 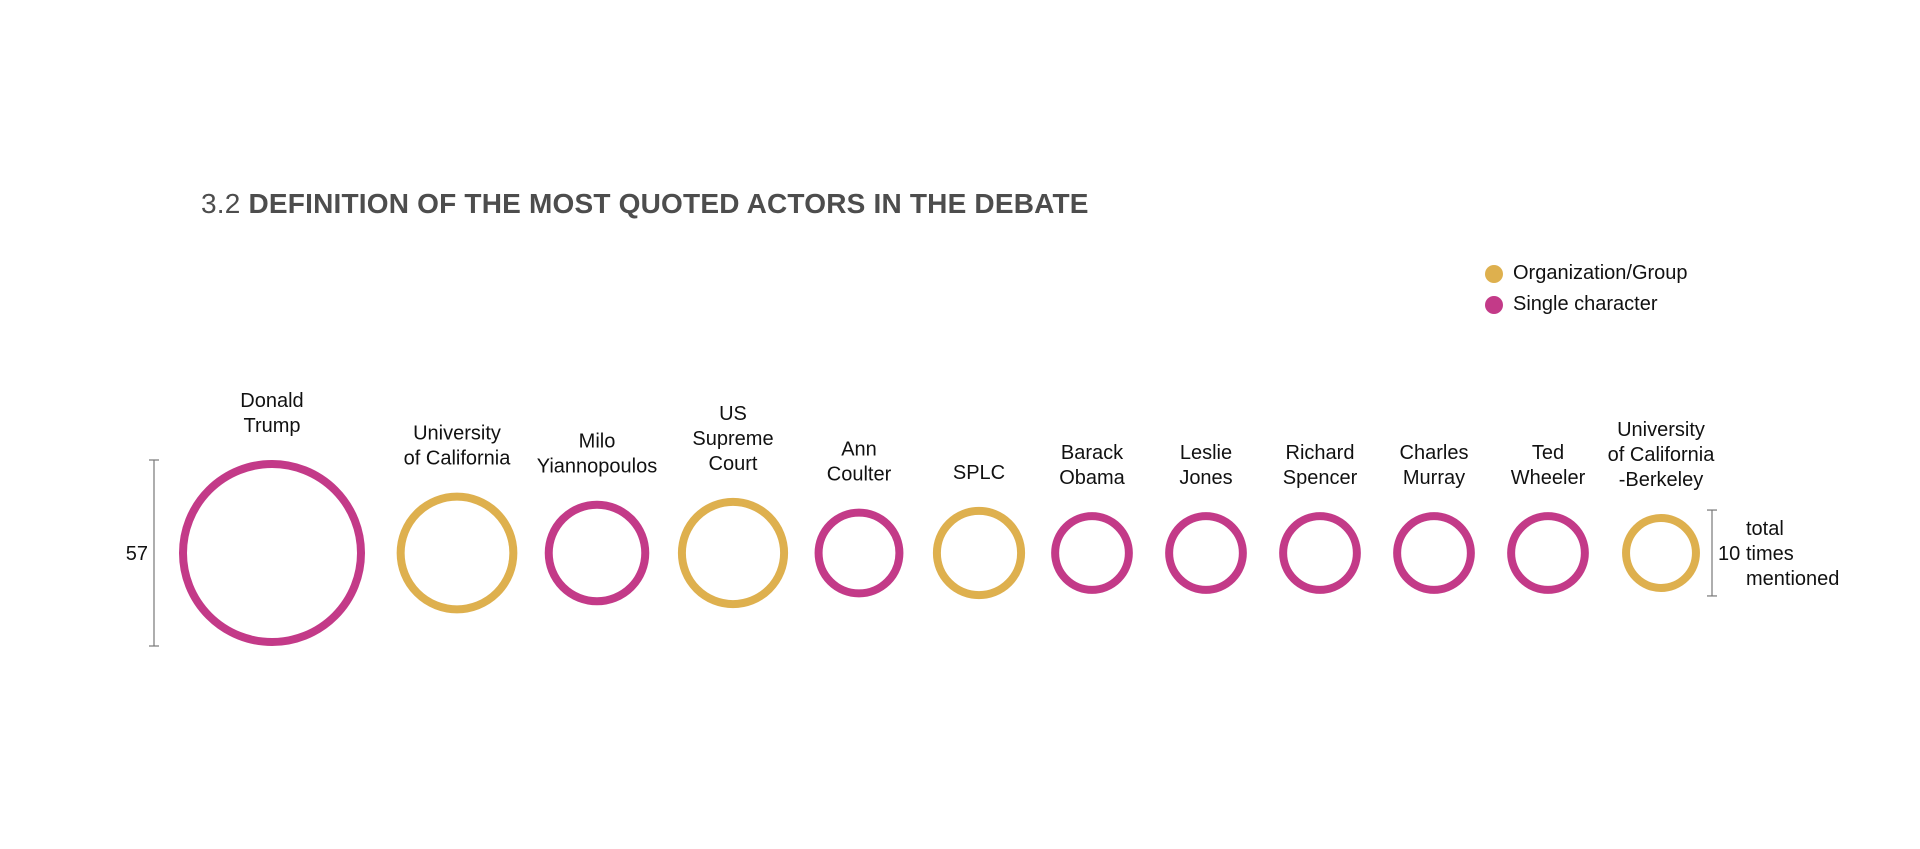 I want to click on scale-label-max: 57, so click(x=137, y=554).